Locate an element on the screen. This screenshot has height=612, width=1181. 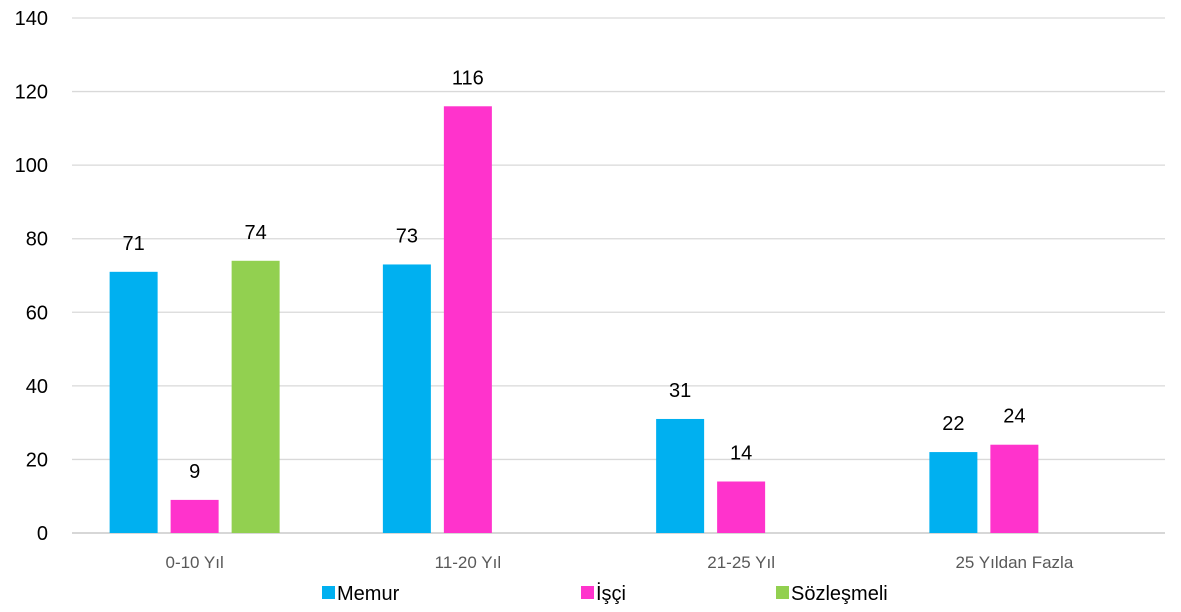
bar-i̇şçi-0 is located at coordinates (194, 516).